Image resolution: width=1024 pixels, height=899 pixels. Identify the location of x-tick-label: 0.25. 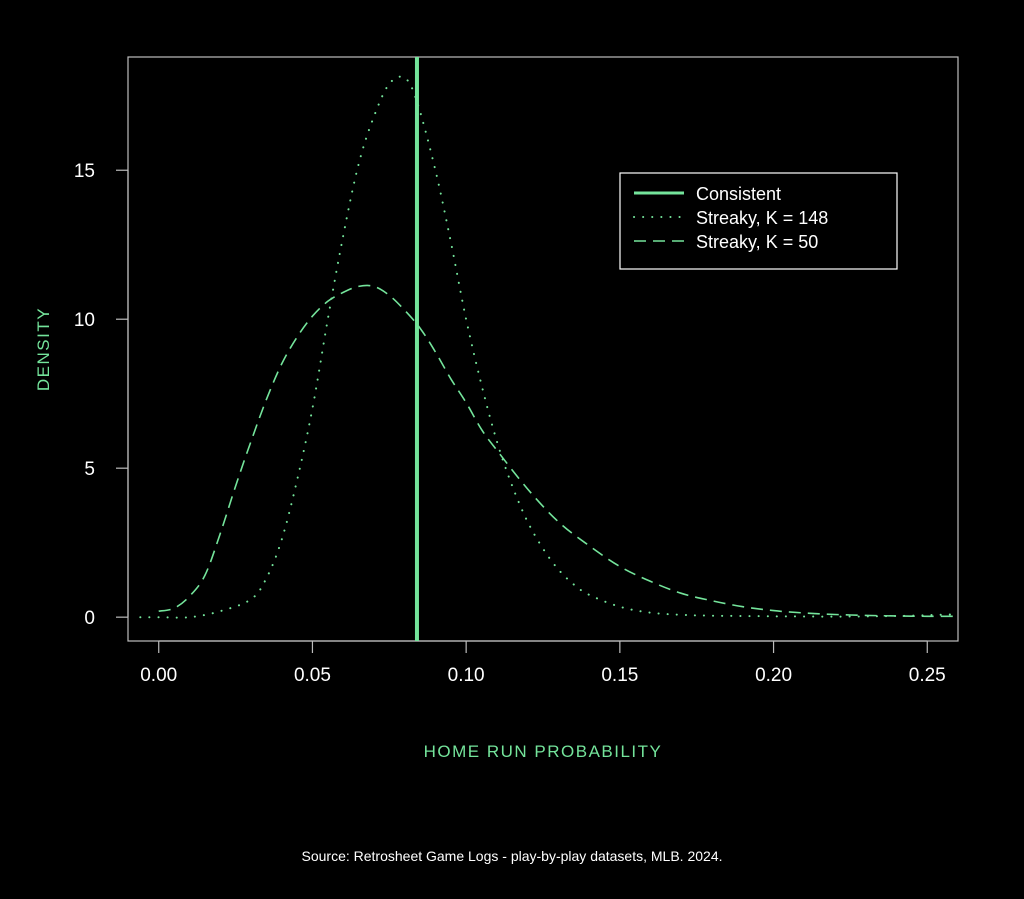
(927, 675).